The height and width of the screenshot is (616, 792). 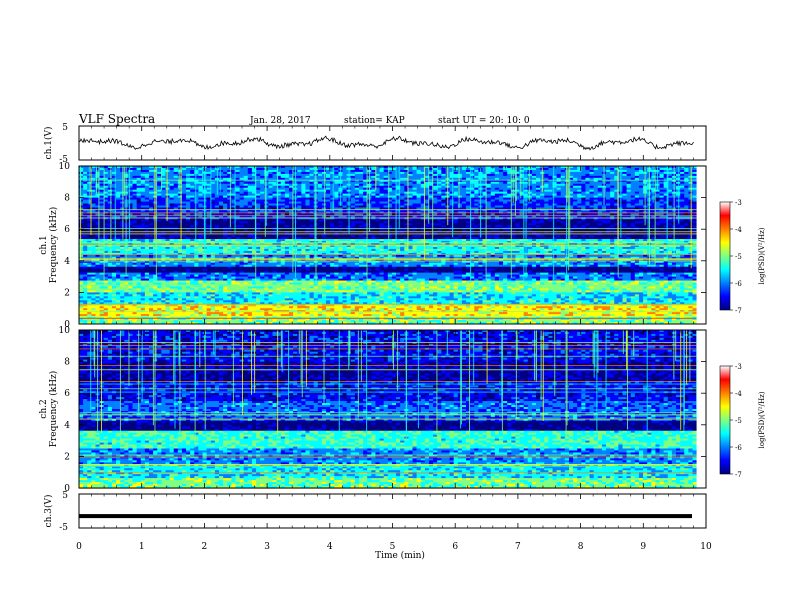 I want to click on ch1-ylabel: ch.1(V), so click(x=48, y=143).